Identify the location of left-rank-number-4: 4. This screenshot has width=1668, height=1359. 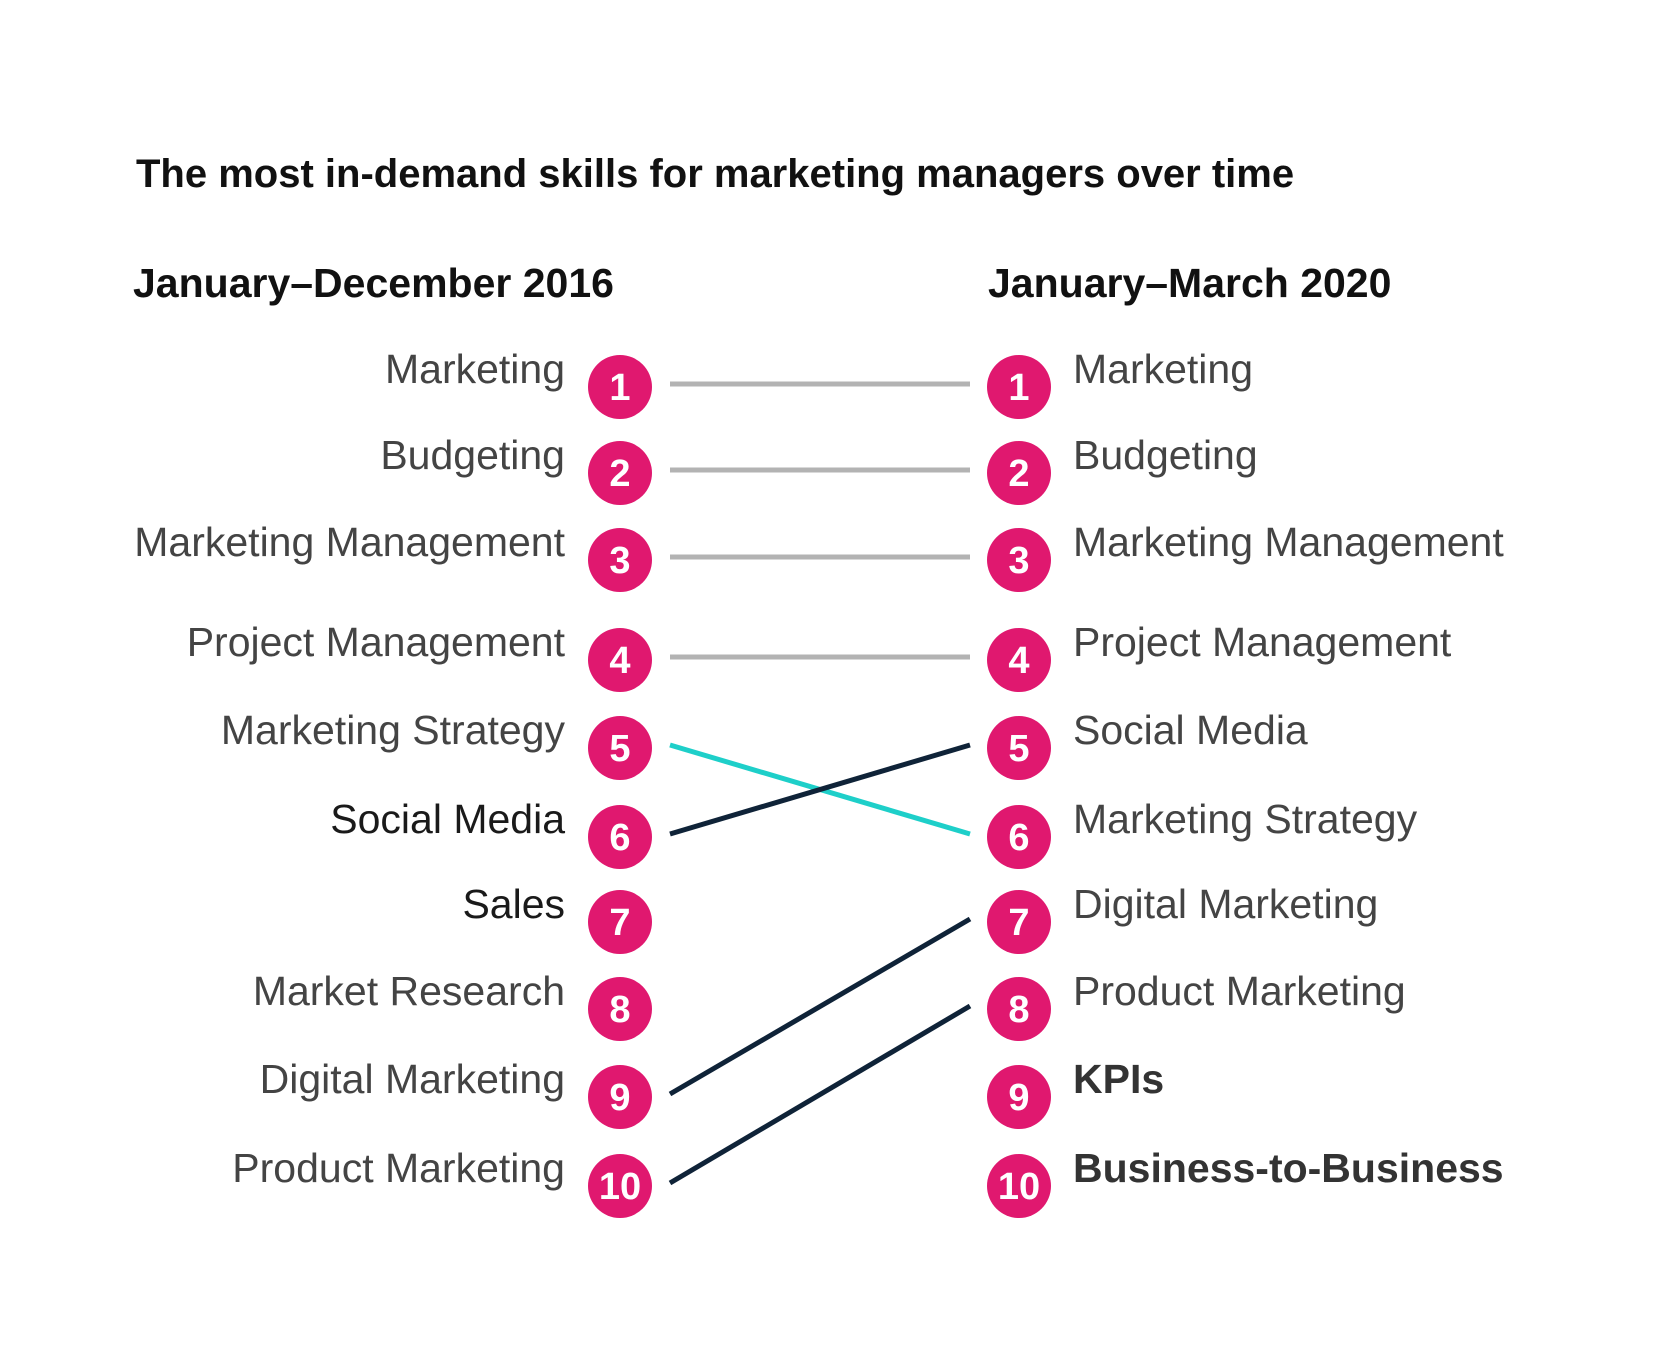
(619, 661).